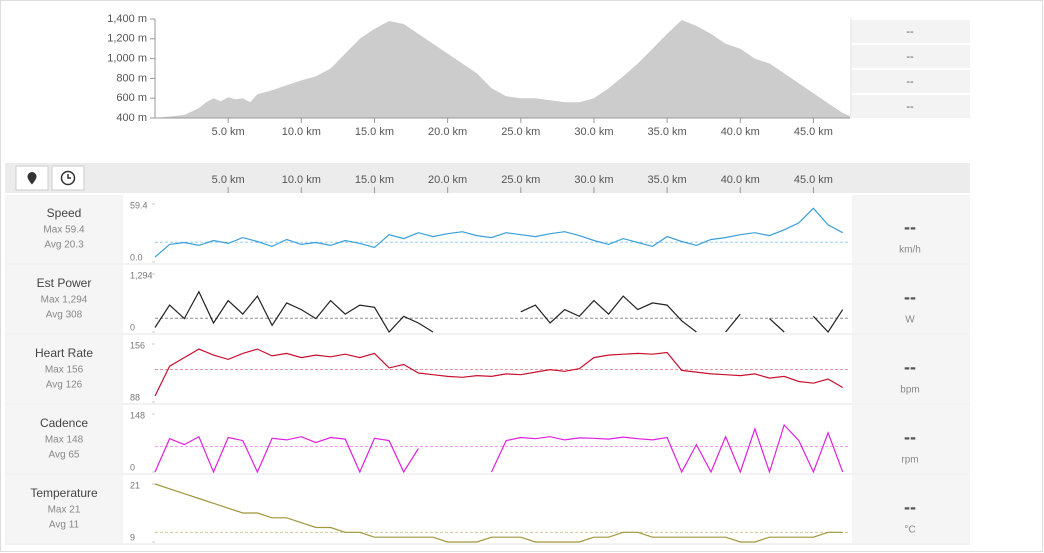 The image size is (1044, 553). Describe the element at coordinates (131, 98) in the screenshot. I see `y-tick-label: 600 m` at that location.